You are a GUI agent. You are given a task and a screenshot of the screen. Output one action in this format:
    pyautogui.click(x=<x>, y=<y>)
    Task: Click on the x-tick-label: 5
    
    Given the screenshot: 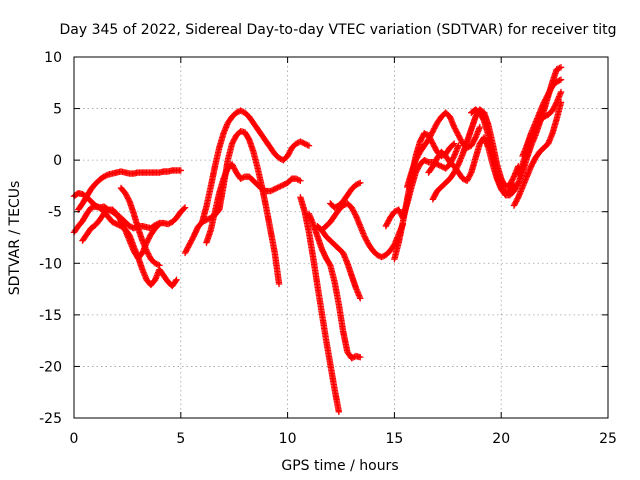 What is the action you would take?
    pyautogui.click(x=180, y=439)
    